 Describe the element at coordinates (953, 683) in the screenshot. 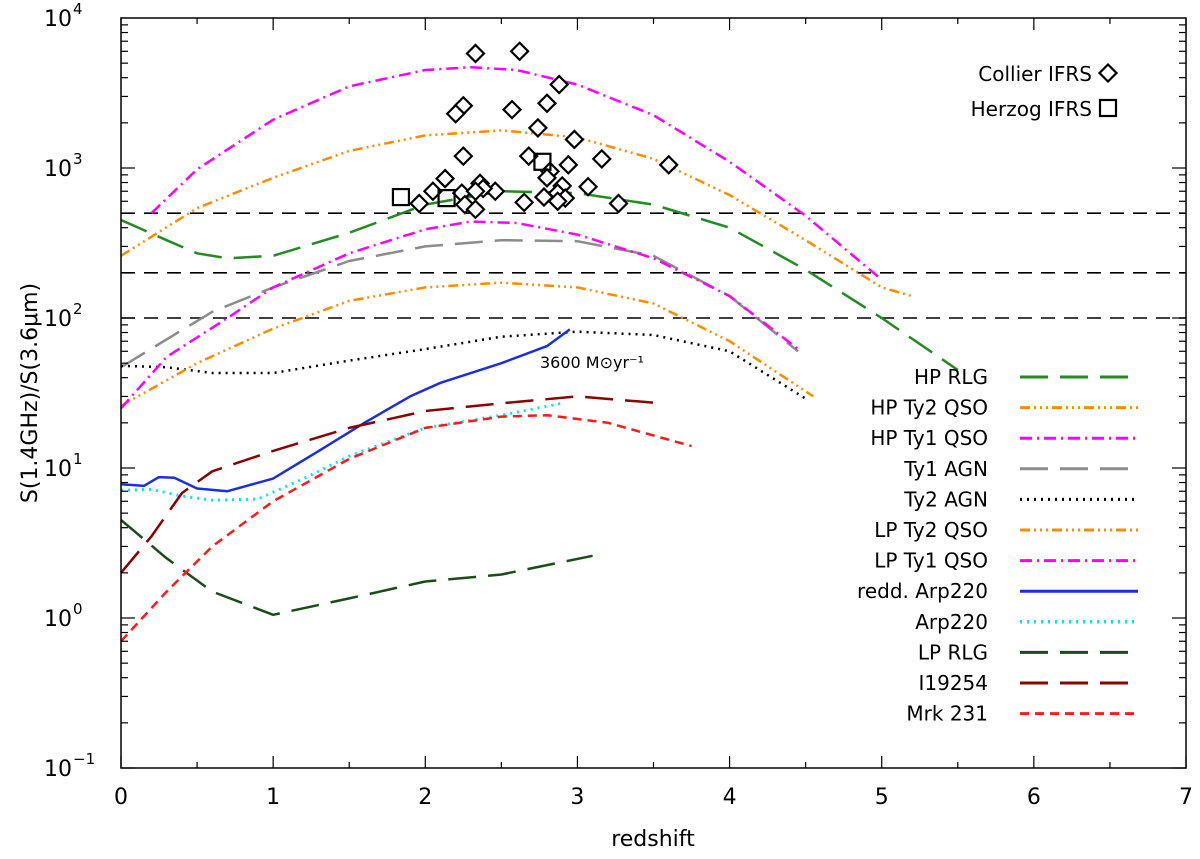

I see `legend-label: I19254` at that location.